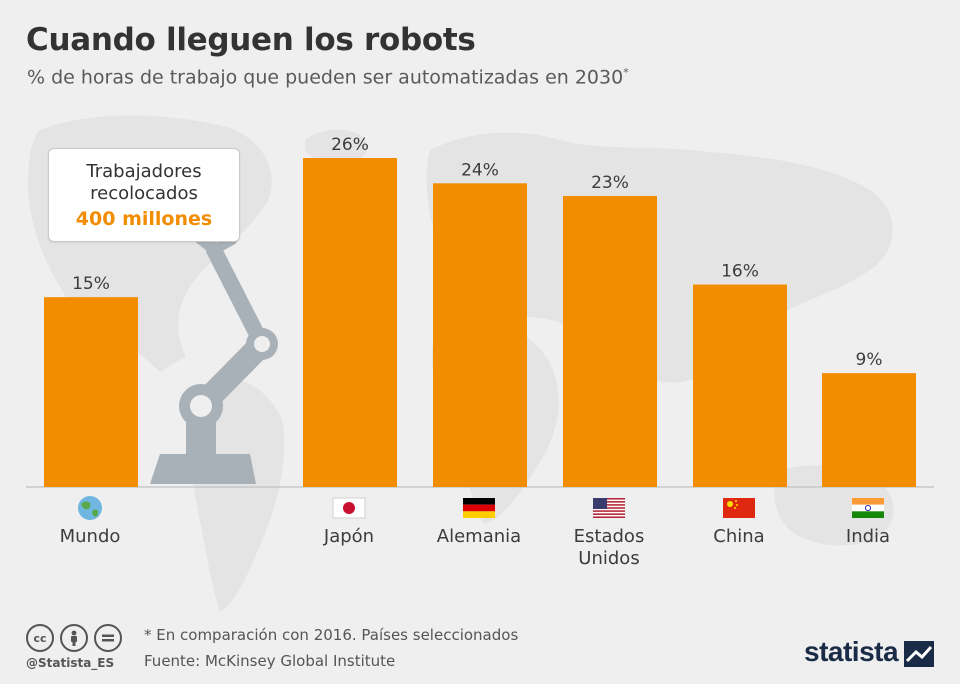  I want to click on attribution-icon, so click(74, 638).